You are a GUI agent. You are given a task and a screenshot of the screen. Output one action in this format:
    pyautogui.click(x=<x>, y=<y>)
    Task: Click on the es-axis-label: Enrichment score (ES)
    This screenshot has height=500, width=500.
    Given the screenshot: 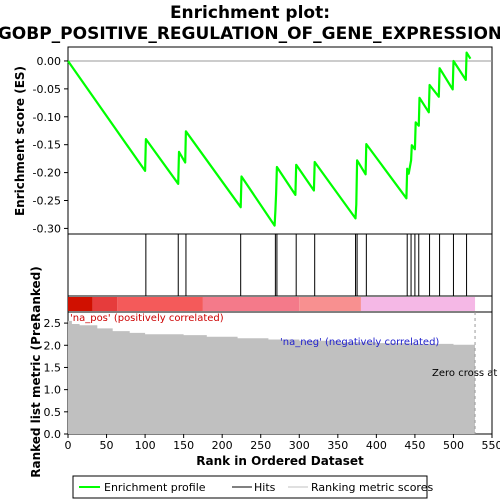 What is the action you would take?
    pyautogui.click(x=20, y=141)
    